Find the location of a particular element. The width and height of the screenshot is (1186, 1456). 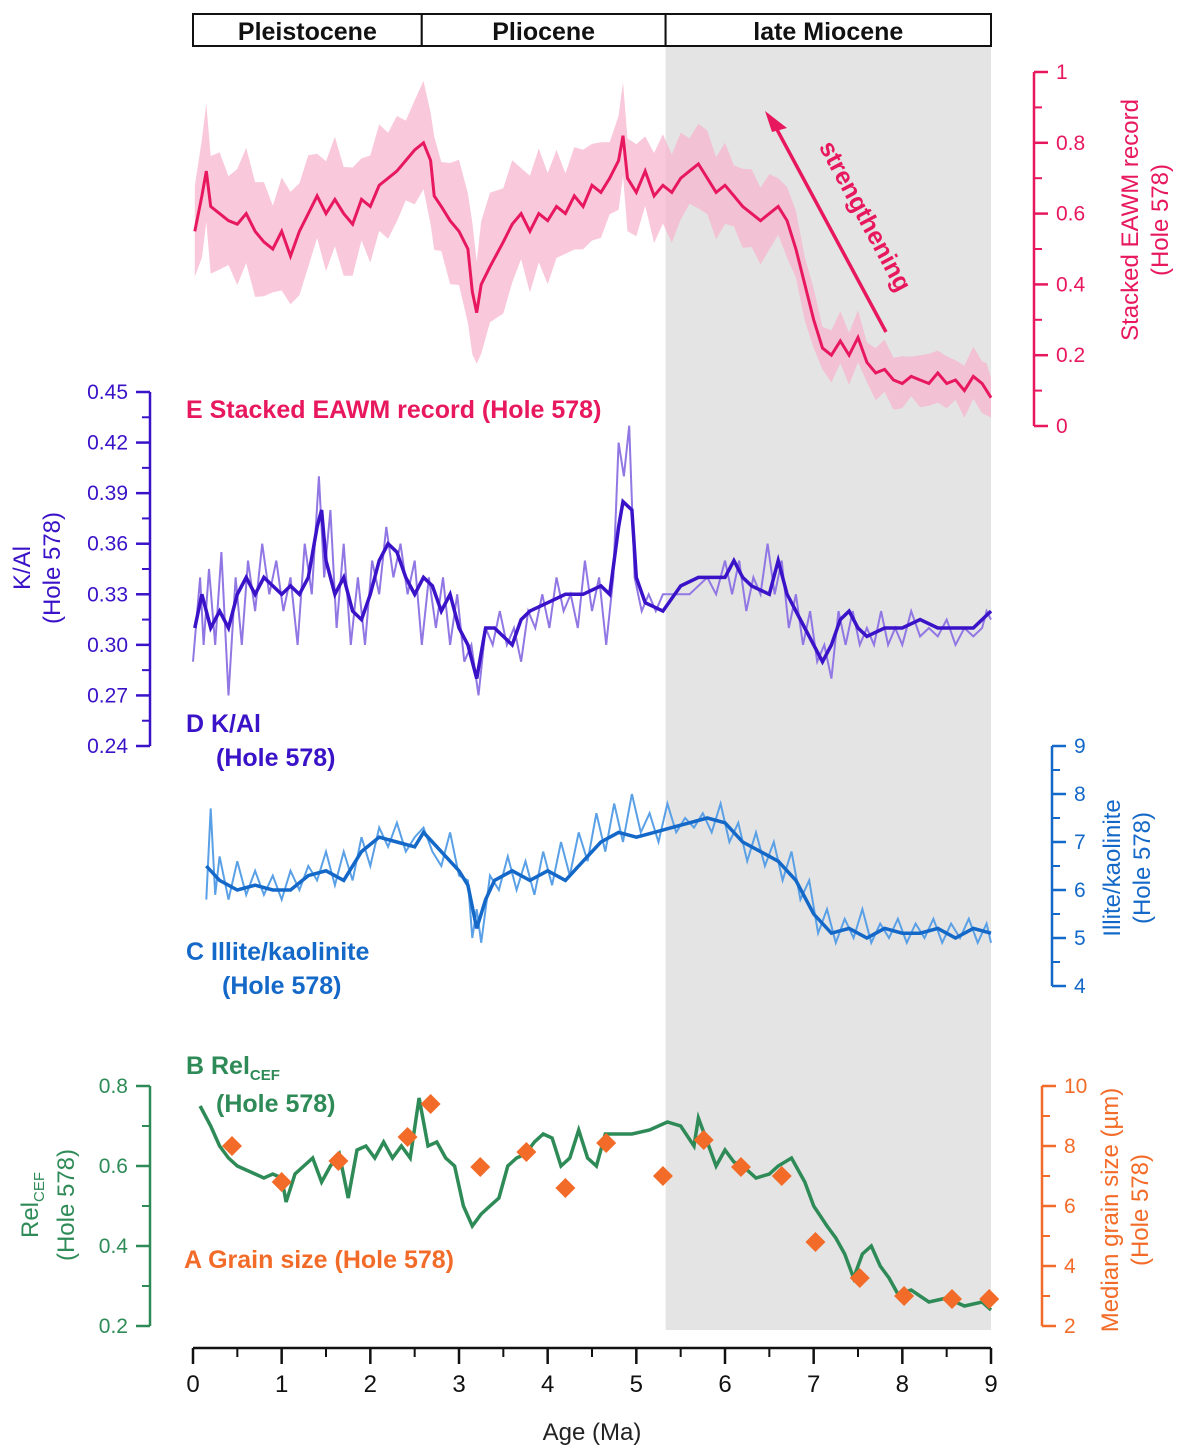

tick-label: 0.8 is located at coordinates (113, 1086).